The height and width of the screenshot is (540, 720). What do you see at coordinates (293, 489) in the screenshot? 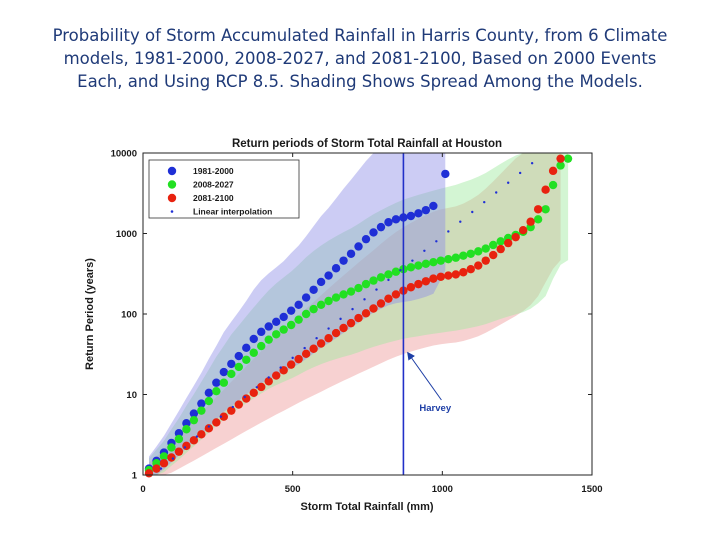
I see `x-tick-label: 500` at bounding box center [293, 489].